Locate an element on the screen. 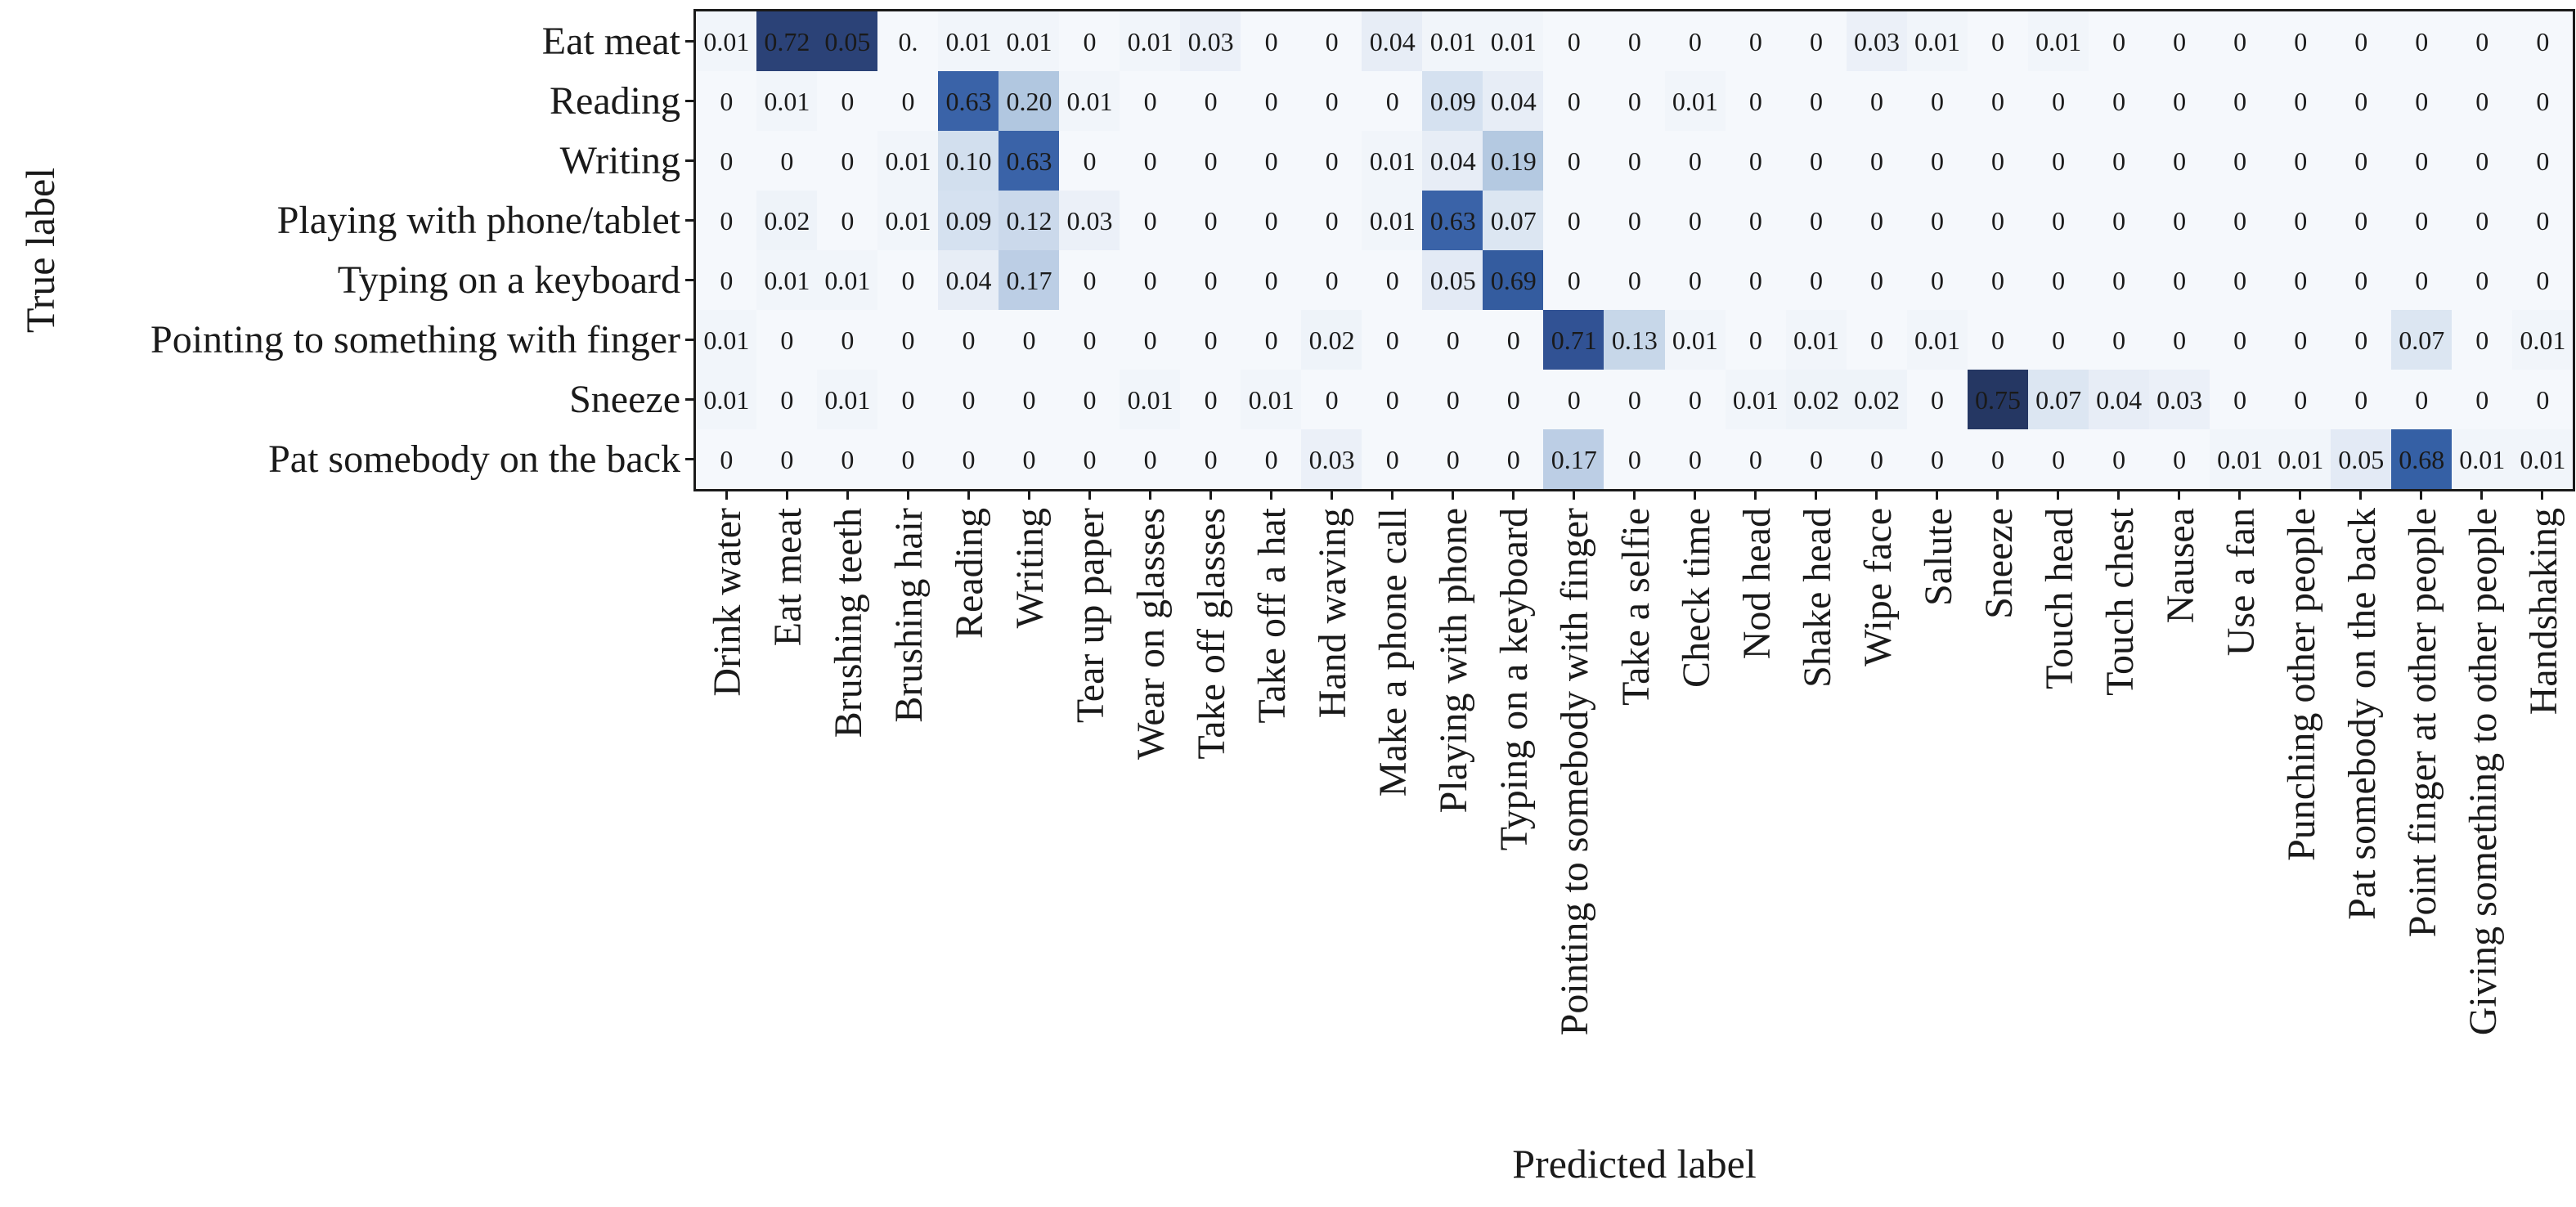 The width and height of the screenshot is (2576, 1207). x-tick-label: Handshaking is located at coordinates (2543, 612).